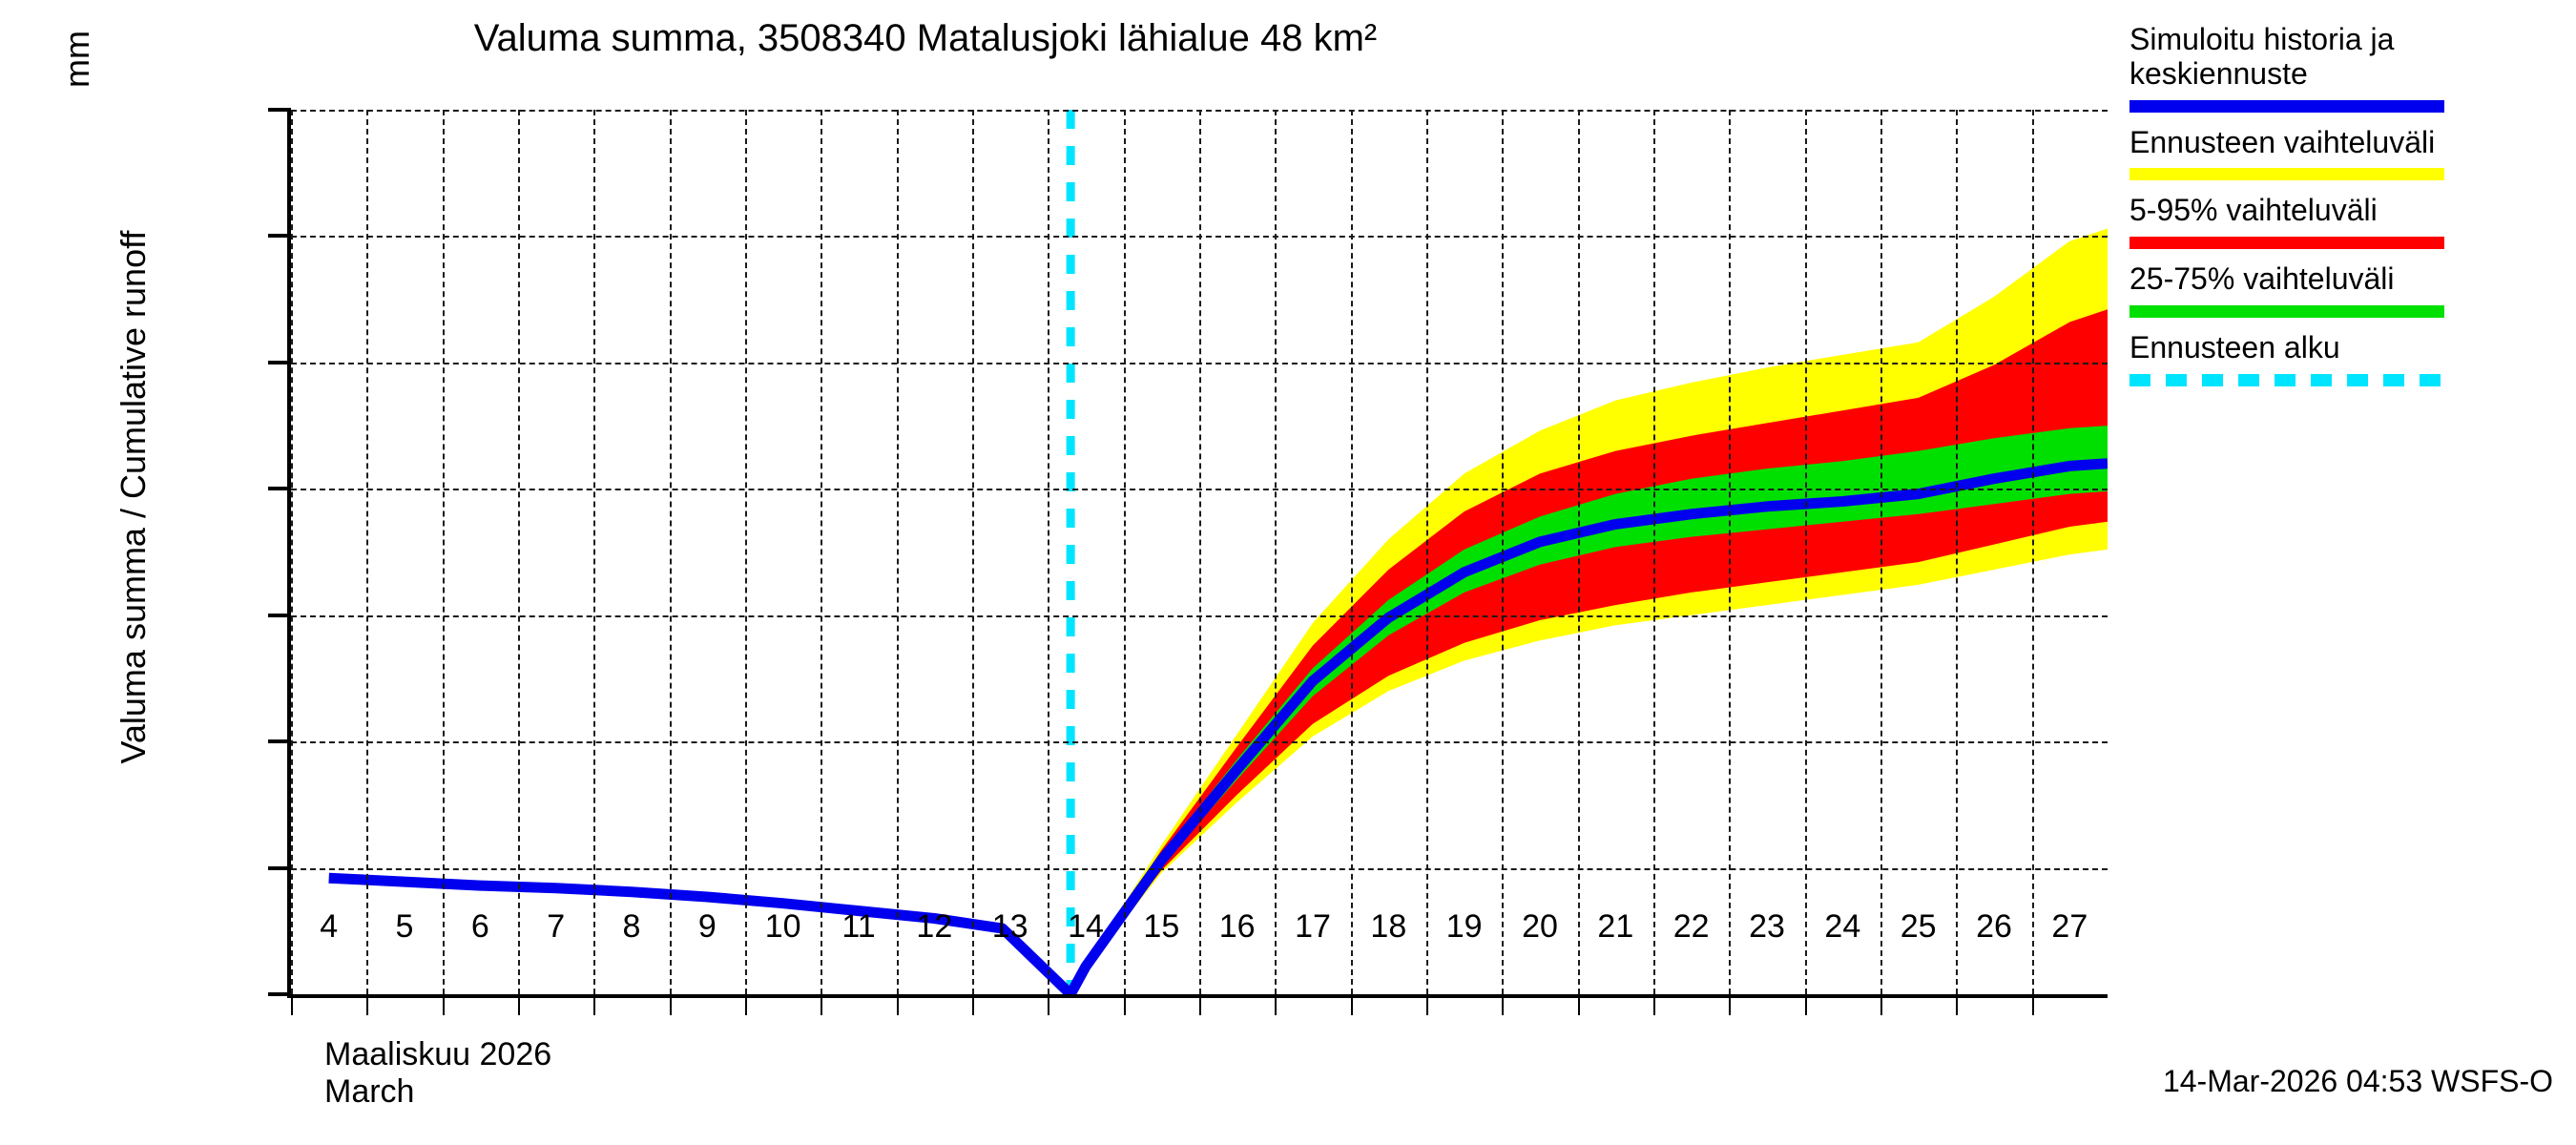 Image resolution: width=2576 pixels, height=1145 pixels. I want to click on legend-item: 25-75% vaihteluväli, so click(2348, 290).